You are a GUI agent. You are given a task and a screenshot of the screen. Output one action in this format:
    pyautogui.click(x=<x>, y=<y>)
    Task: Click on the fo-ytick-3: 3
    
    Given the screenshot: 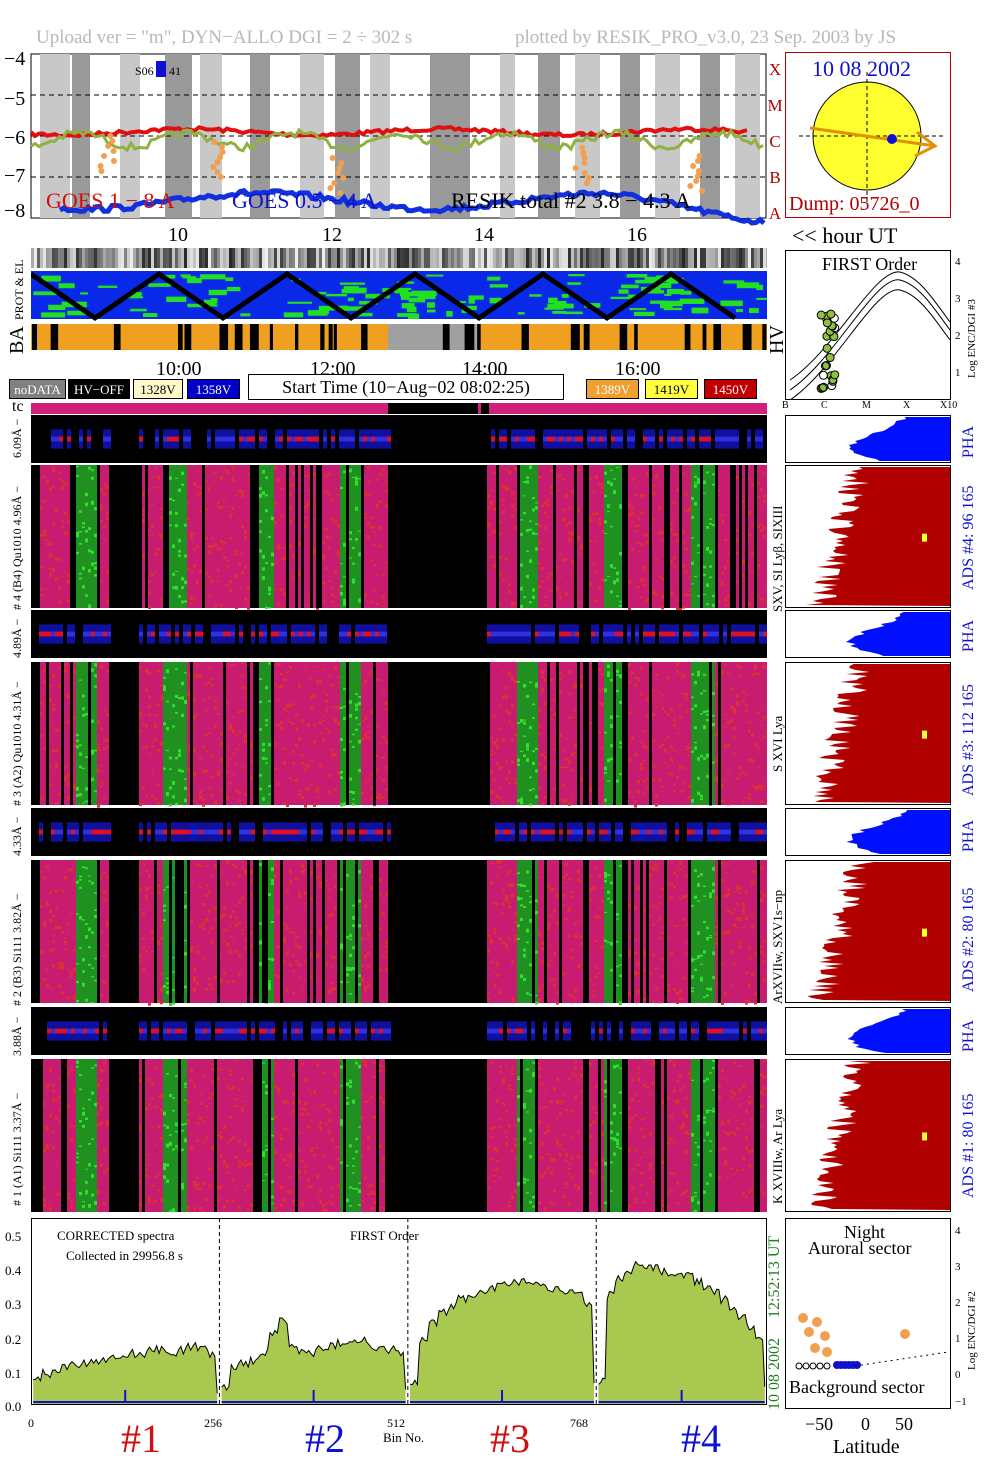 What is the action you would take?
    pyautogui.click(x=958, y=299)
    